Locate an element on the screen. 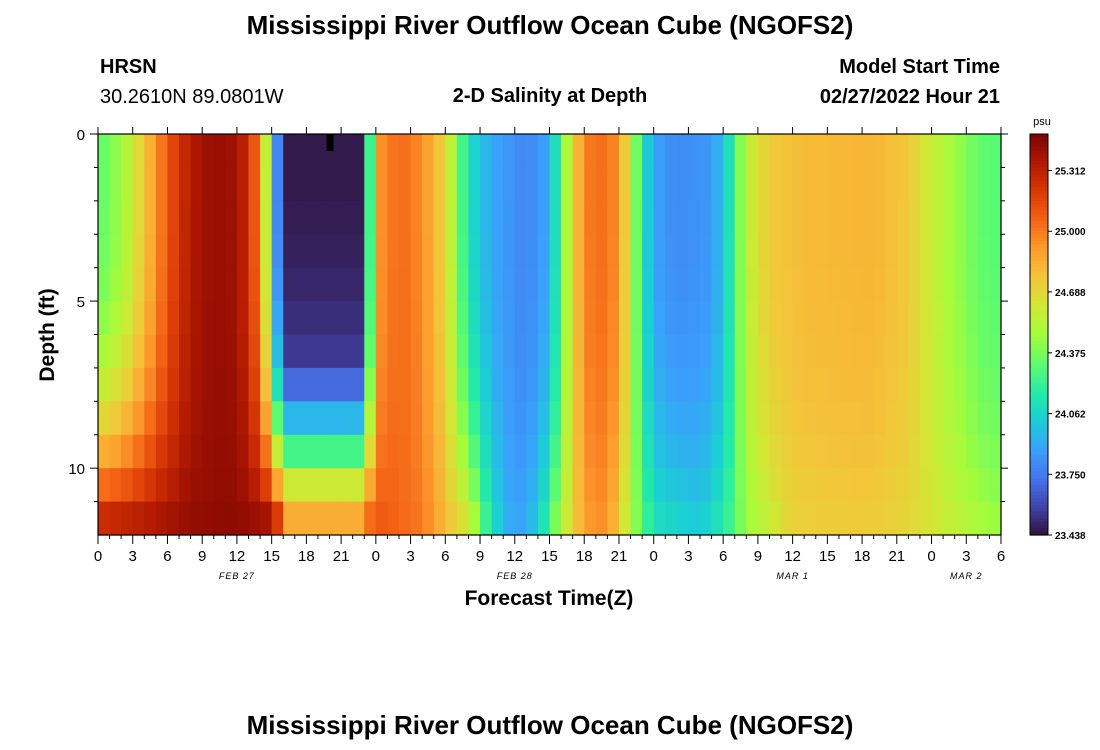  colorbar-tick-label: 24.375 is located at coordinates (1070, 354).